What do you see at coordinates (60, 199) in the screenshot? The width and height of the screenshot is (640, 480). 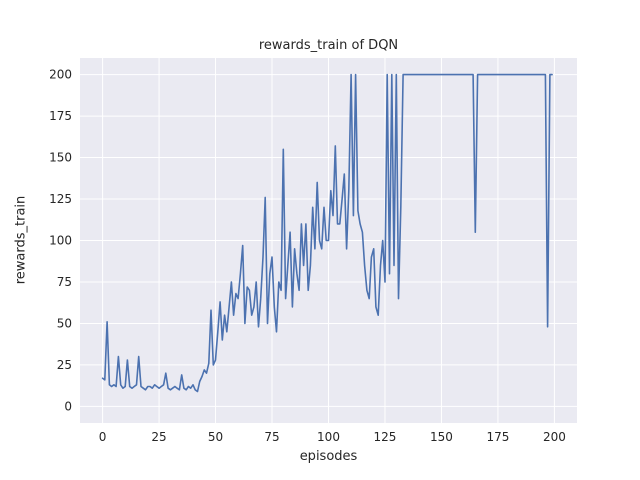 I see `y-tick-label: 125` at bounding box center [60, 199].